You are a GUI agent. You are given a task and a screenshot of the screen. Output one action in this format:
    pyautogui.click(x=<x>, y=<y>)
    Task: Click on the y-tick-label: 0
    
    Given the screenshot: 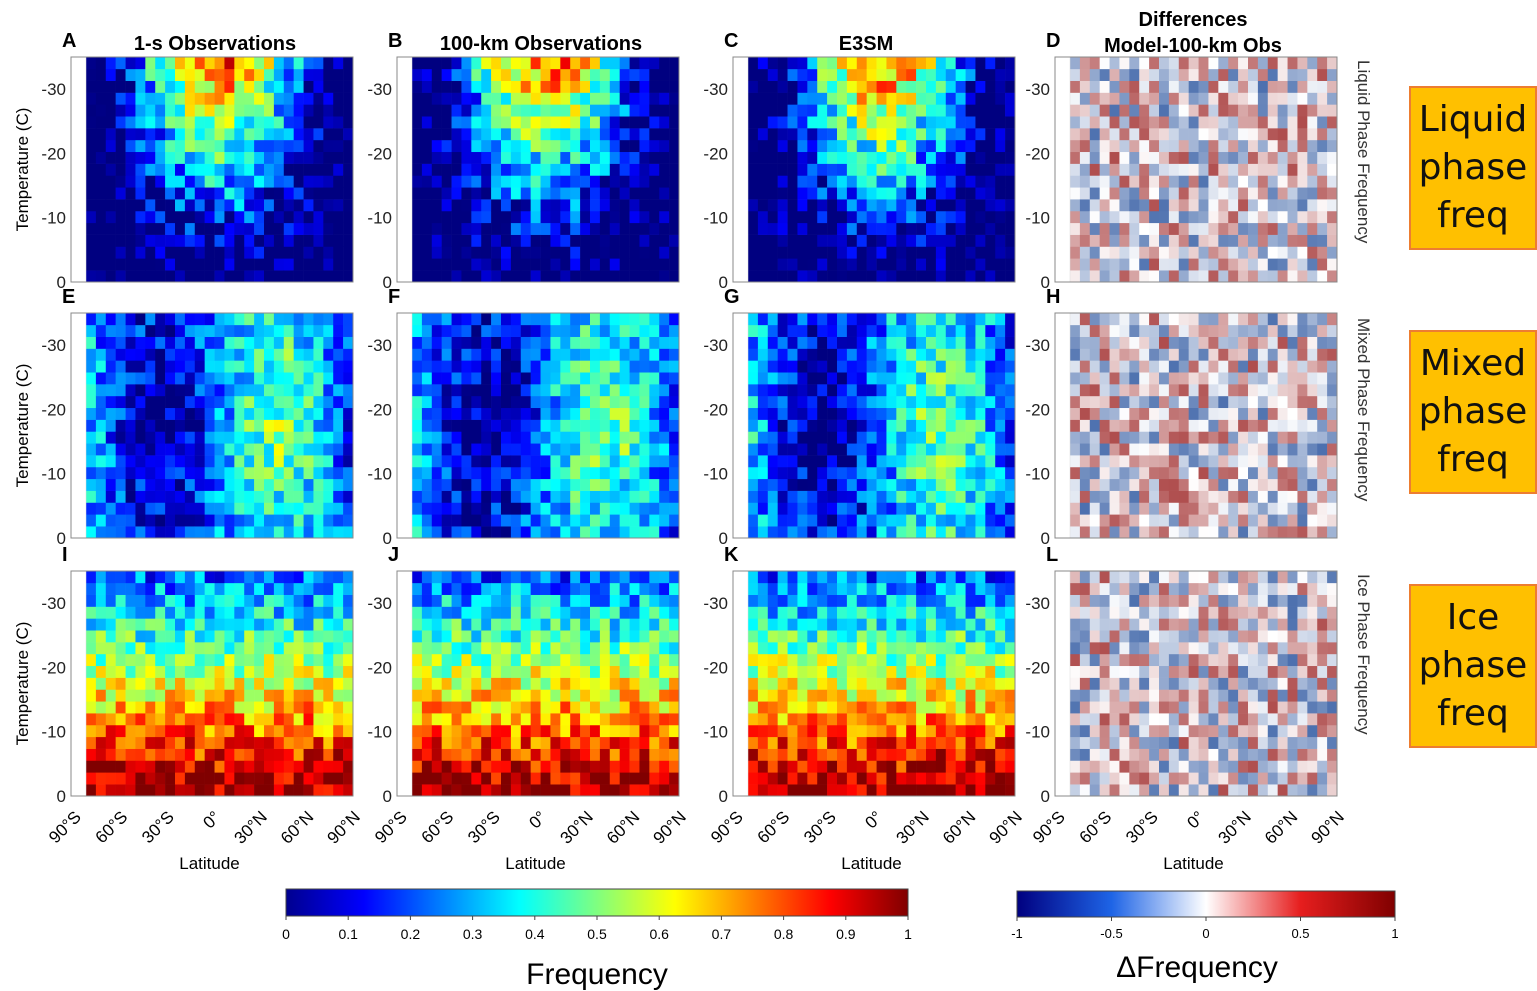 What is the action you would take?
    pyautogui.click(x=723, y=282)
    